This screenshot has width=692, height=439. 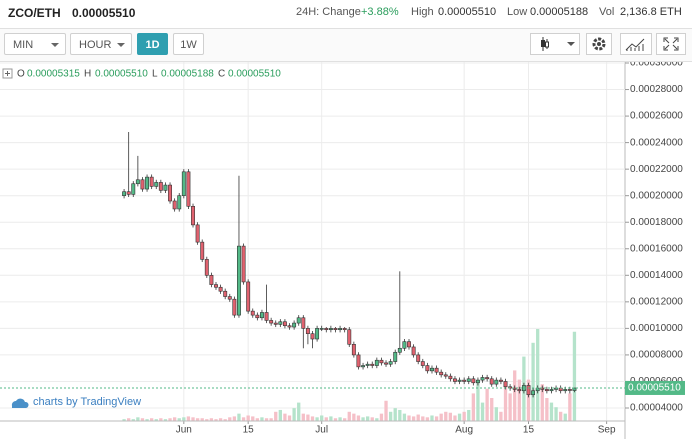 What do you see at coordinates (559, 12) in the screenshot?
I see `low: 0.00005188` at bounding box center [559, 12].